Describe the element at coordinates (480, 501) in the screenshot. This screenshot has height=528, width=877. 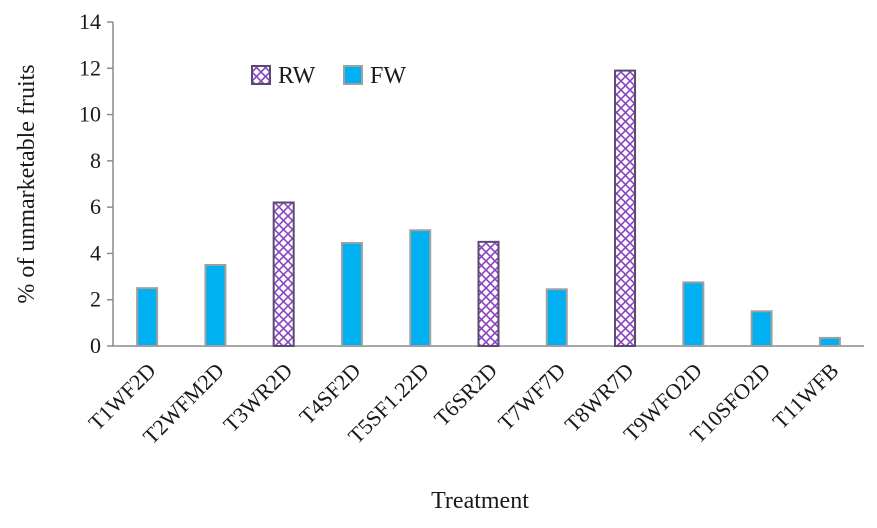
I see `x-axis-title: Treatment` at that location.